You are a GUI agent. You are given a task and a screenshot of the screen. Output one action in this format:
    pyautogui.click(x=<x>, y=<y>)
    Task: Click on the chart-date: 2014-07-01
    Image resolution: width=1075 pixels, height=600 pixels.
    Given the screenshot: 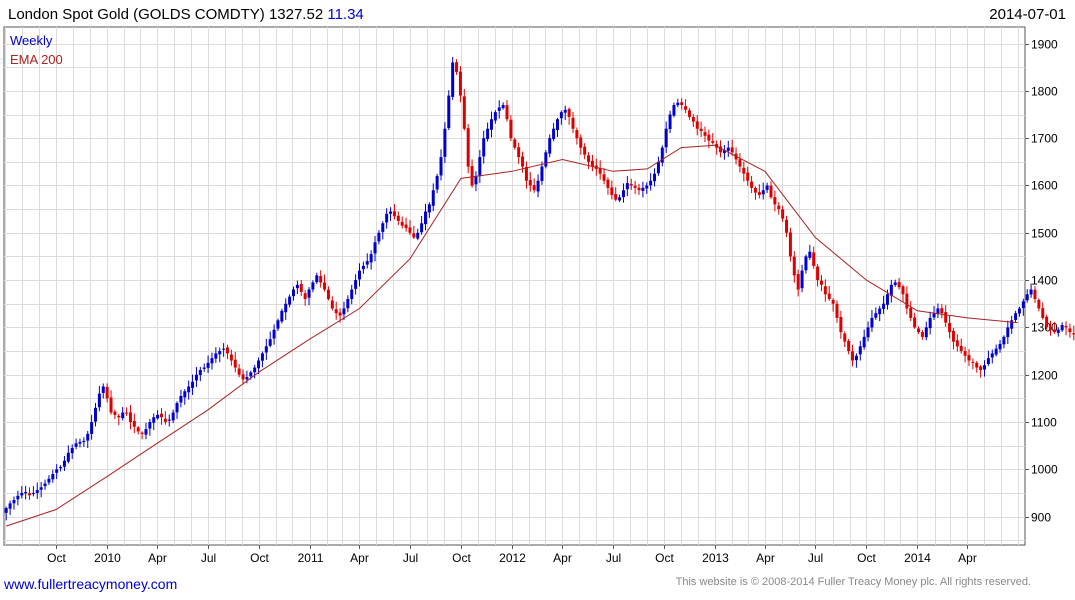 What is the action you would take?
    pyautogui.click(x=1027, y=14)
    